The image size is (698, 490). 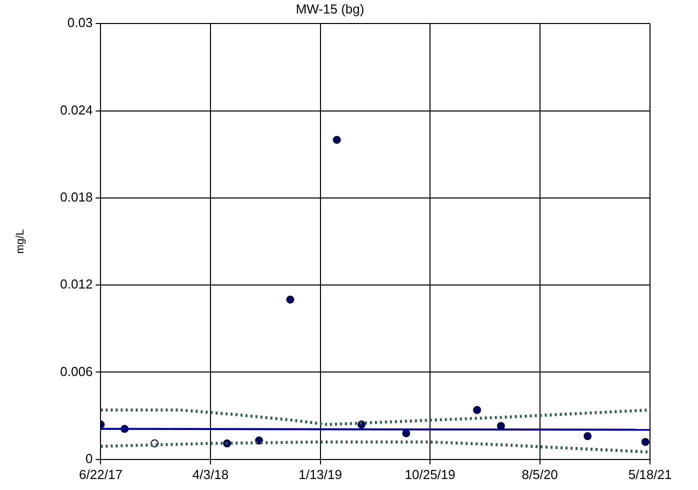 I want to click on x-tick-label: 4/3/18, so click(x=210, y=474).